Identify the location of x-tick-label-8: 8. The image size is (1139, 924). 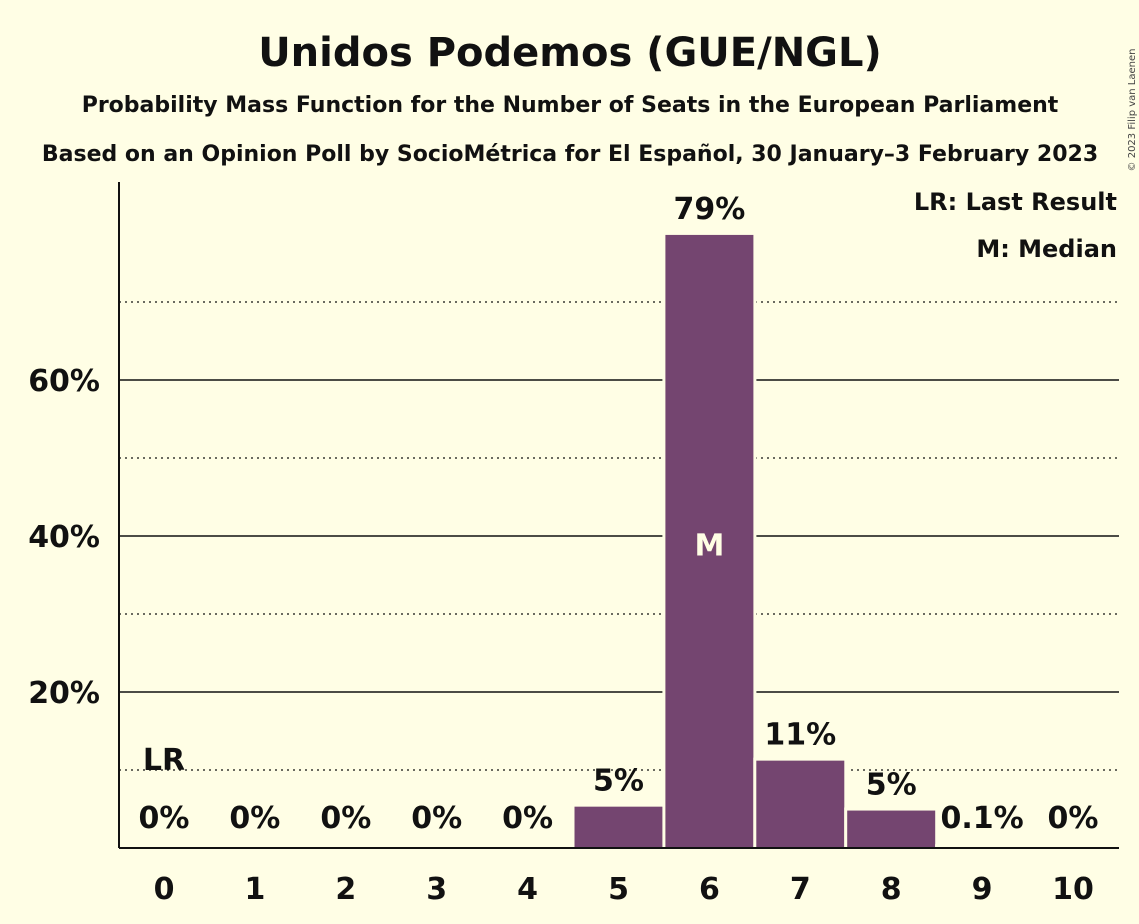
(891, 889).